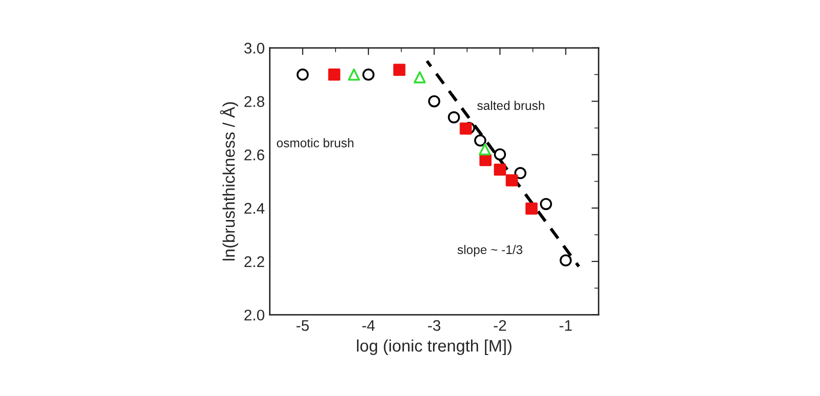 This screenshot has width=820, height=396. What do you see at coordinates (368, 325) in the screenshot?
I see `x-tick-label: -4` at bounding box center [368, 325].